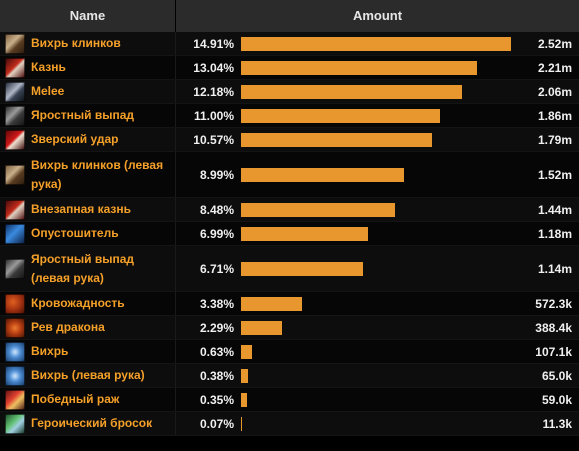 Image resolution: width=579 pixels, height=451 pixels. Describe the element at coordinates (213, 115) in the screenshot. I see `percent-value: 11.00%` at that location.